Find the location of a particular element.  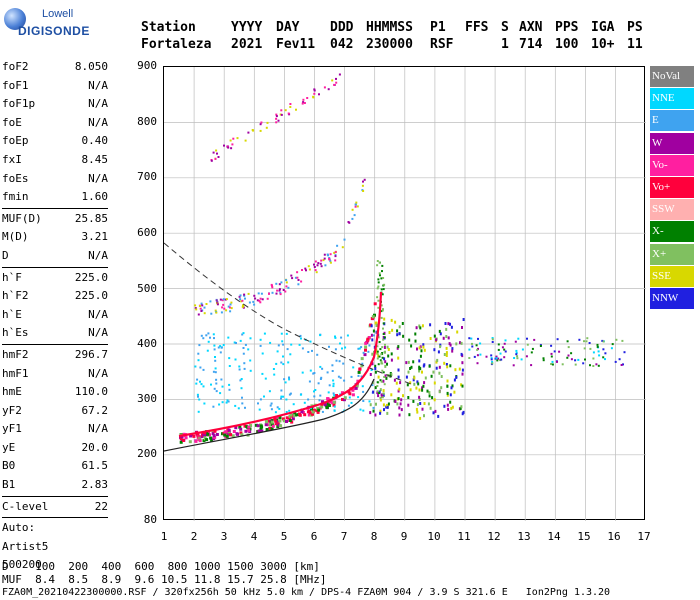

param-row: foF2 8.050 is located at coordinates (55, 67).